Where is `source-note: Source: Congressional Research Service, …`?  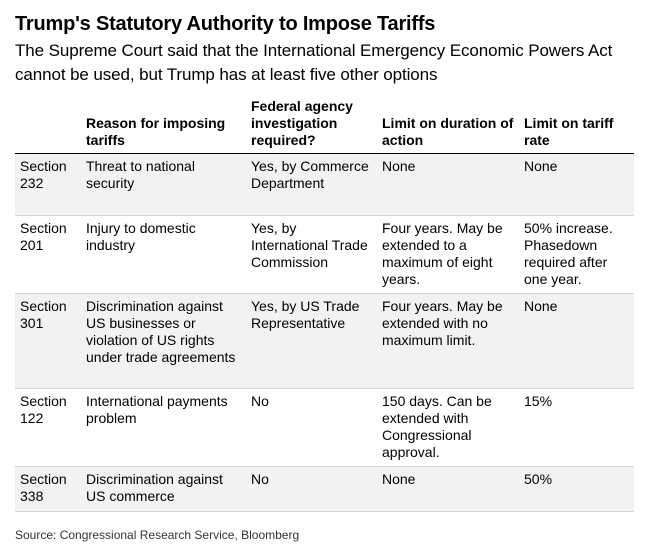 source-note: Source: Congressional Research Service, … is located at coordinates (157, 535).